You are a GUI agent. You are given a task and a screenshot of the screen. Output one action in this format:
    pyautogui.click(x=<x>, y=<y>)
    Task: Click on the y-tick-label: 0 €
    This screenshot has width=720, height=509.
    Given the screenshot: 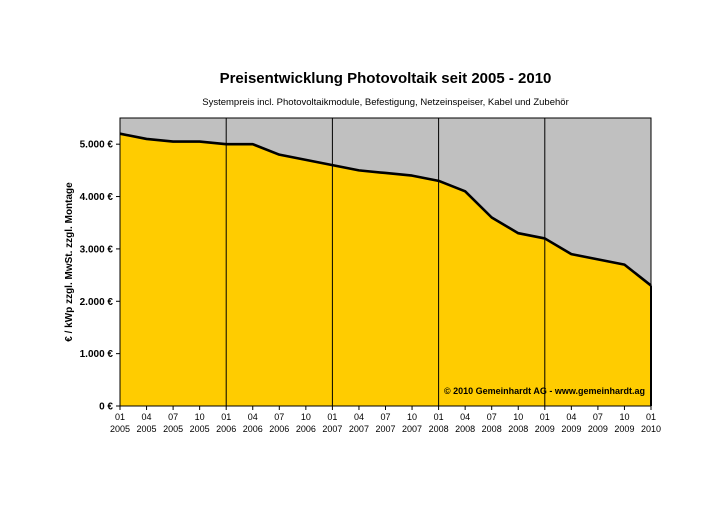 What is the action you would take?
    pyautogui.click(x=106, y=407)
    